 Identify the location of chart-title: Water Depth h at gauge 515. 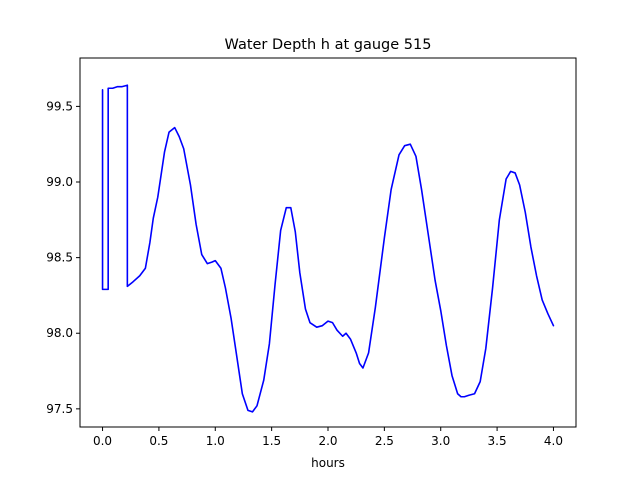
(328, 45).